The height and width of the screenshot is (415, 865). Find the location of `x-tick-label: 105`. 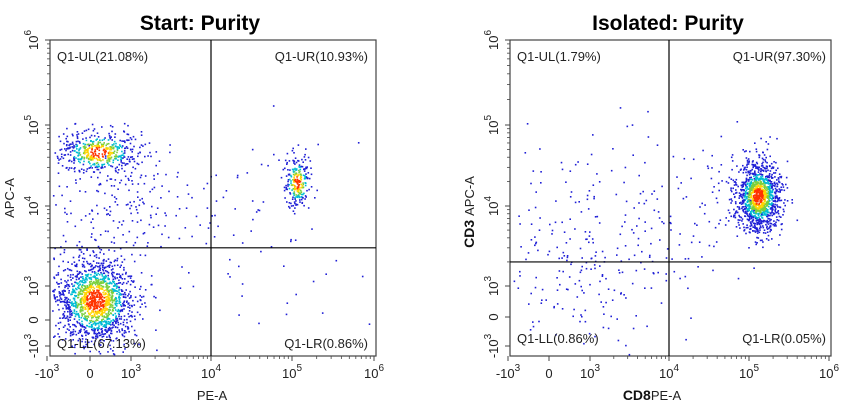

x-tick-label: 105 is located at coordinates (292, 372).